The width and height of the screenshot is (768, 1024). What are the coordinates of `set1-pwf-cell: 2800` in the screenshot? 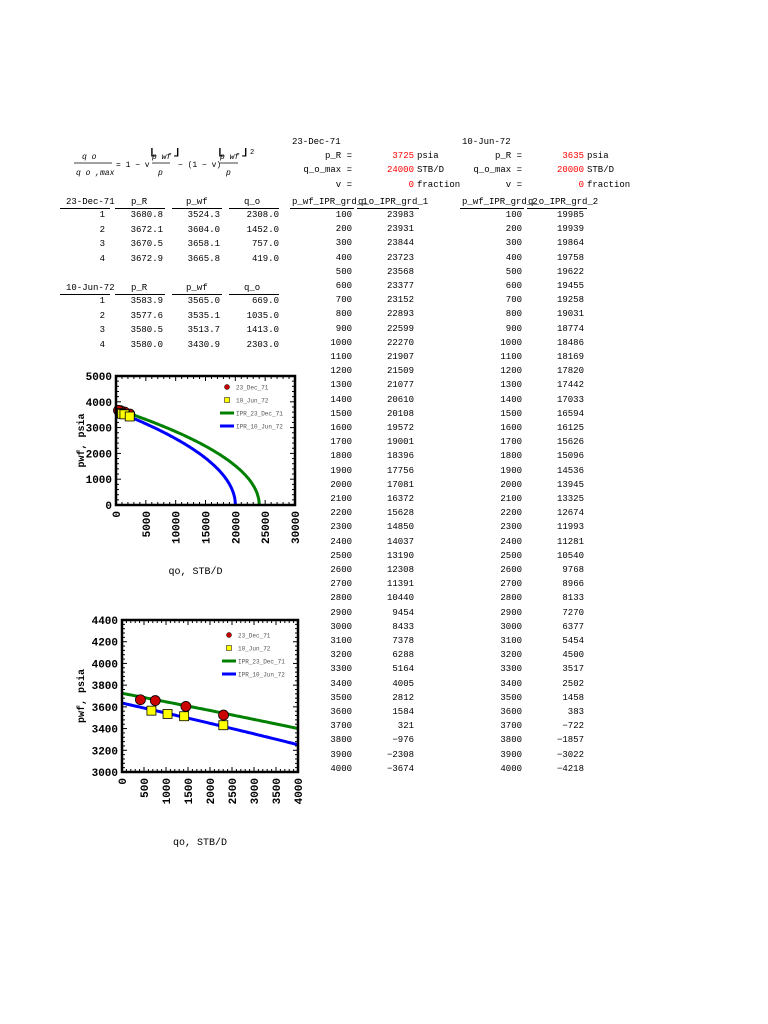 It's located at (341, 598).